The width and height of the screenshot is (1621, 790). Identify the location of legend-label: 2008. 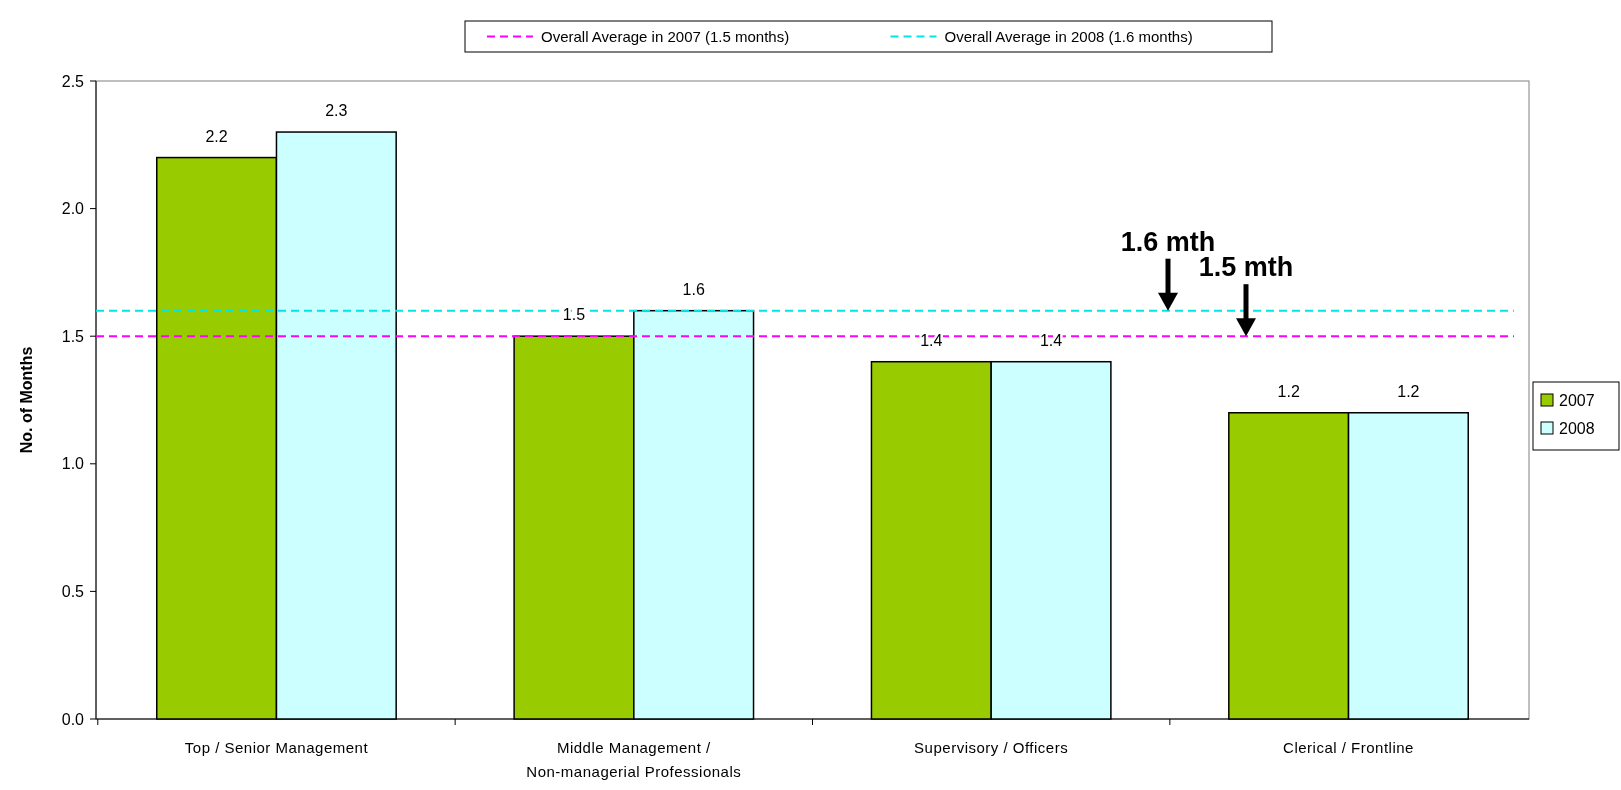
(1577, 428).